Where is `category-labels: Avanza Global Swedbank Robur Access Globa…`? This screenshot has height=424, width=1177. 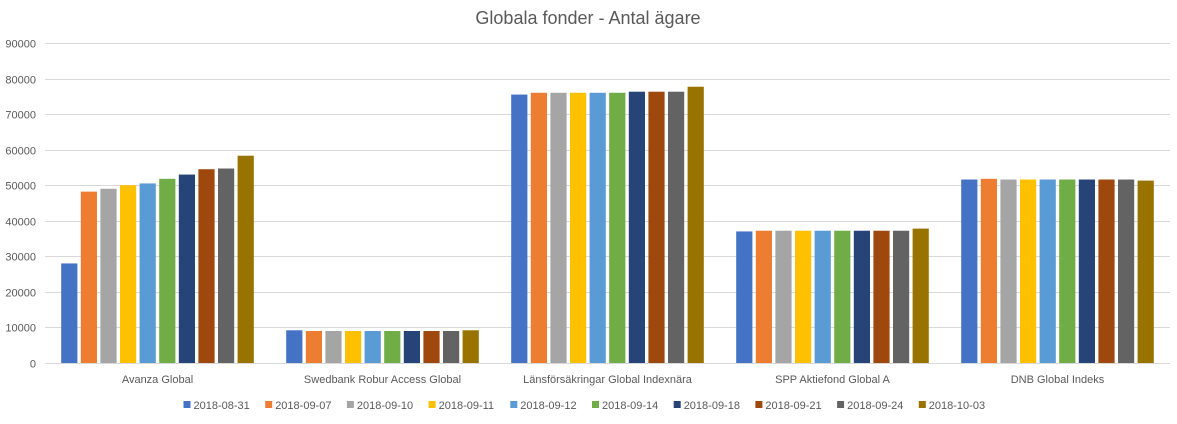
category-labels: Avanza Global Swedbank Robur Access Globa… is located at coordinates (613, 380).